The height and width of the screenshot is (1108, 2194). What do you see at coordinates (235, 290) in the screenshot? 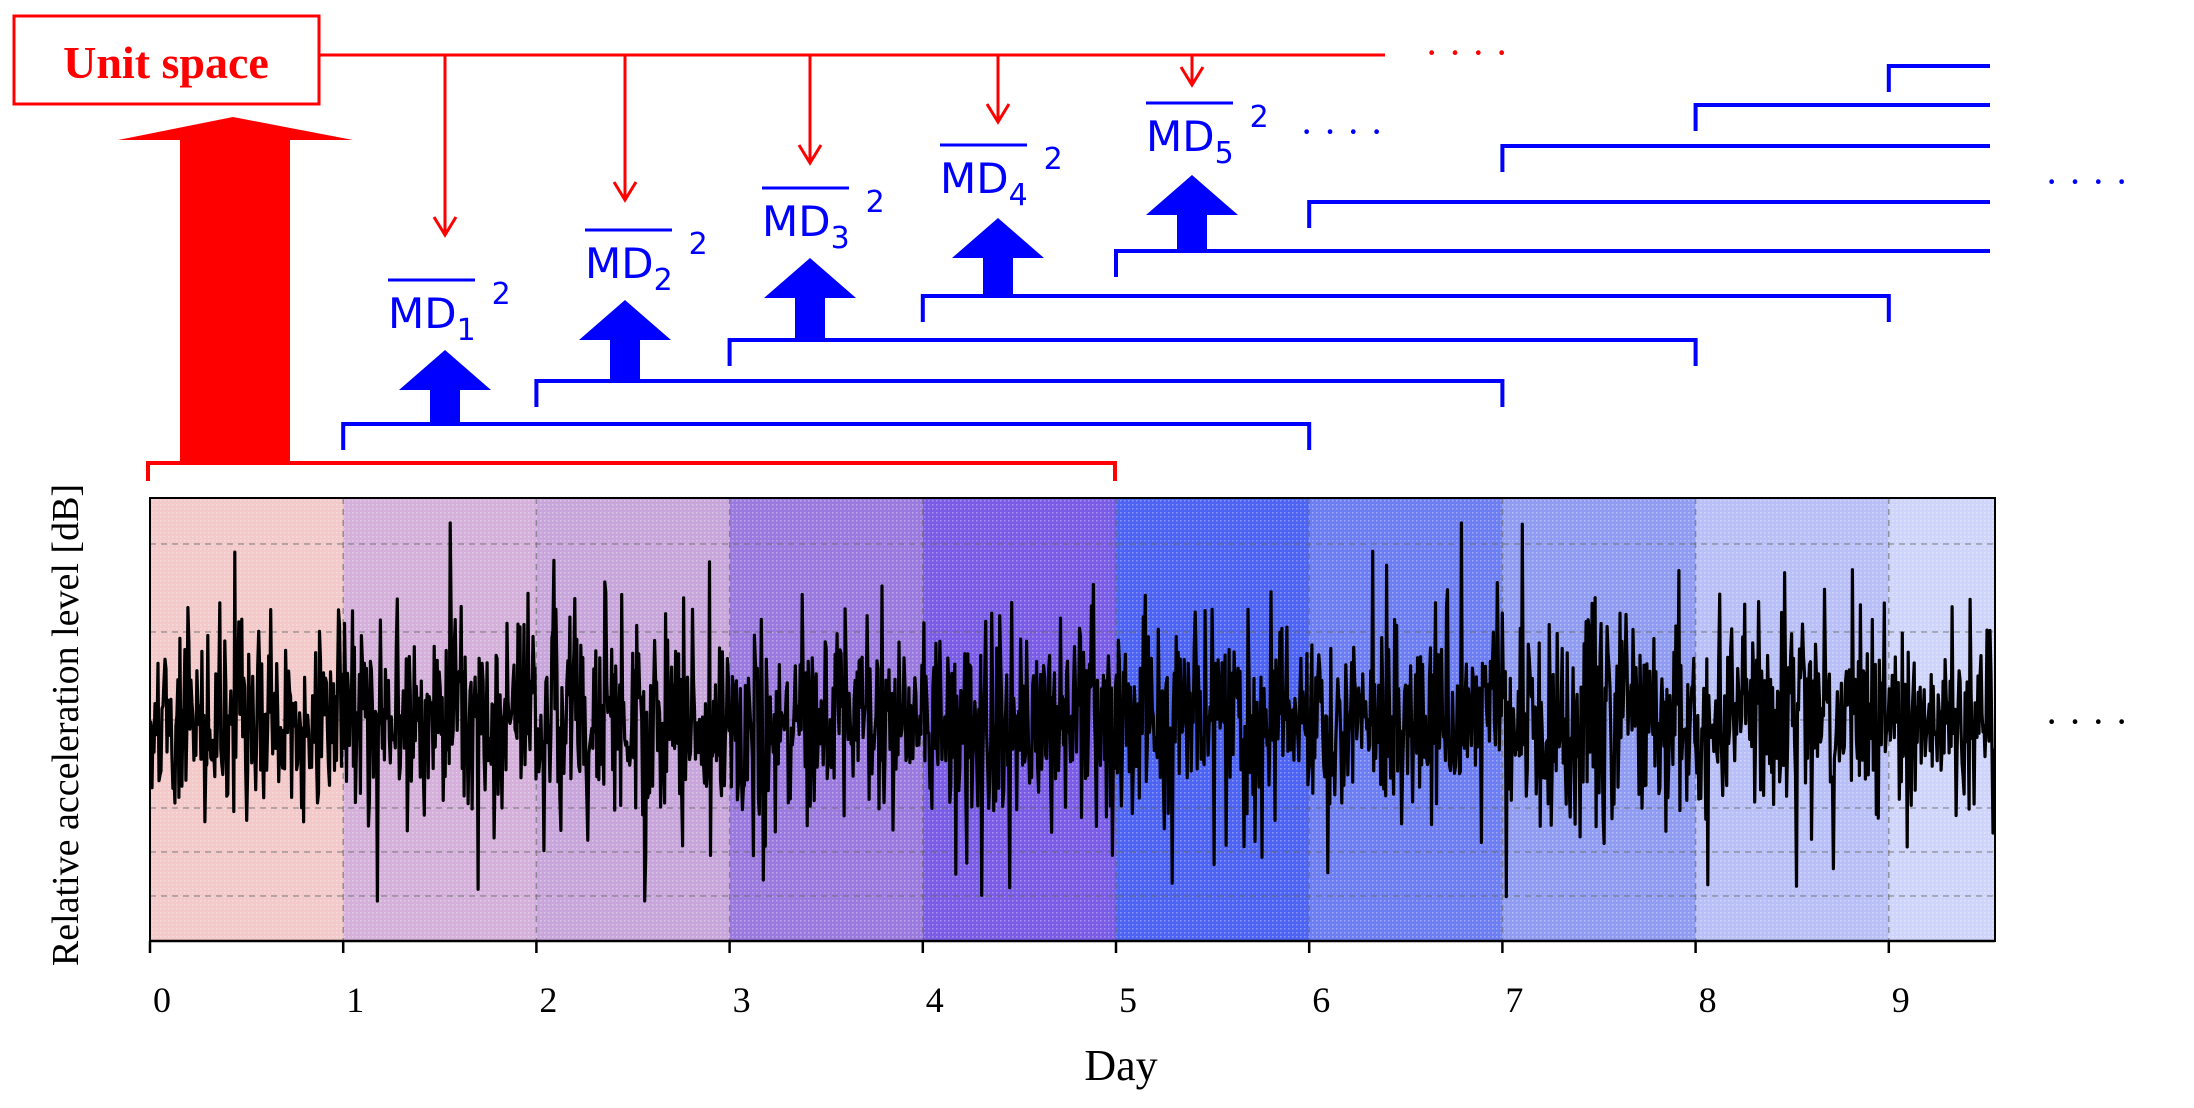
I see `unit-space-big-arrow` at bounding box center [235, 290].